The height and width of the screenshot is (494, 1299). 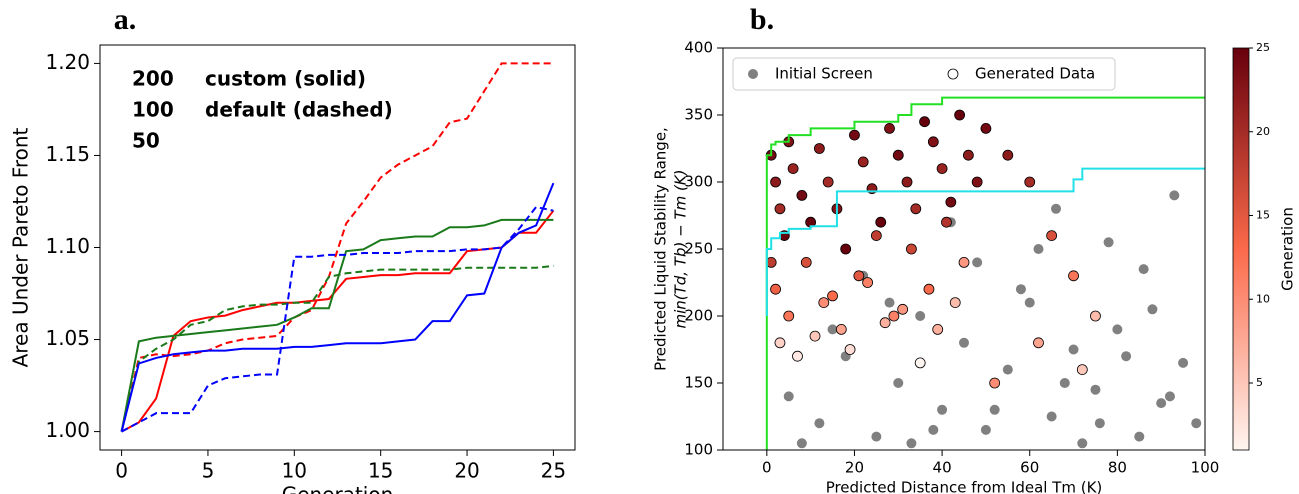 I want to click on colorbar-tick-label: 25, so click(x=1263, y=47).